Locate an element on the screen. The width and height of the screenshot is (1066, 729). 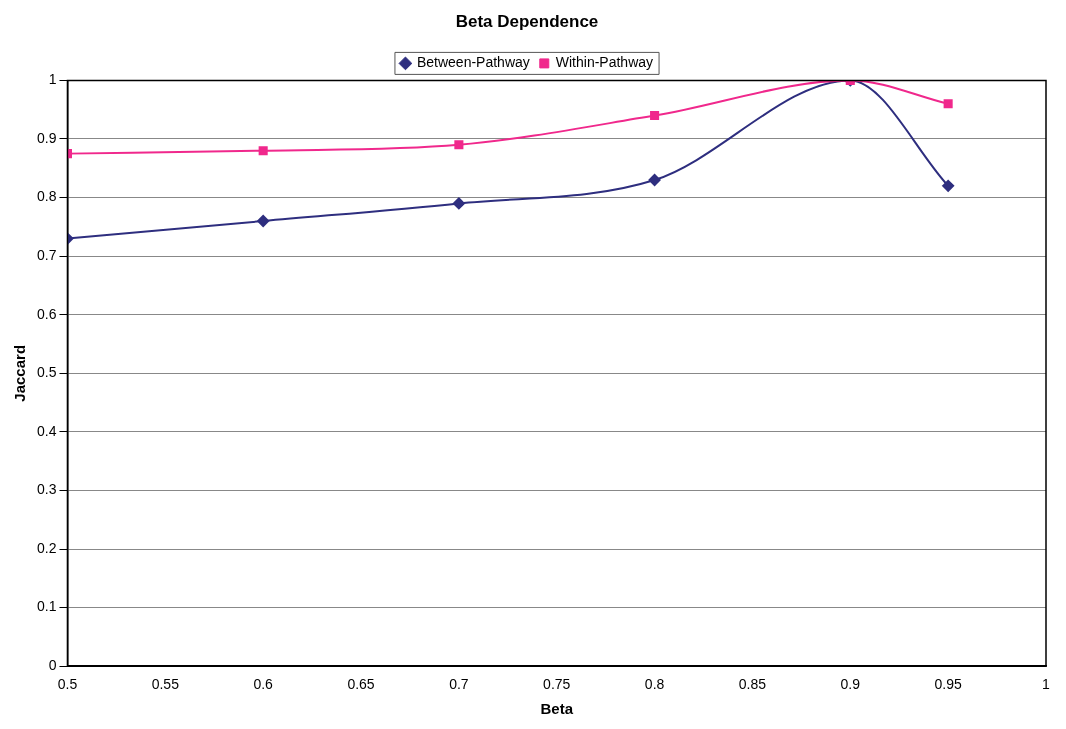
y-tick-label: 0.9 is located at coordinates (46, 137).